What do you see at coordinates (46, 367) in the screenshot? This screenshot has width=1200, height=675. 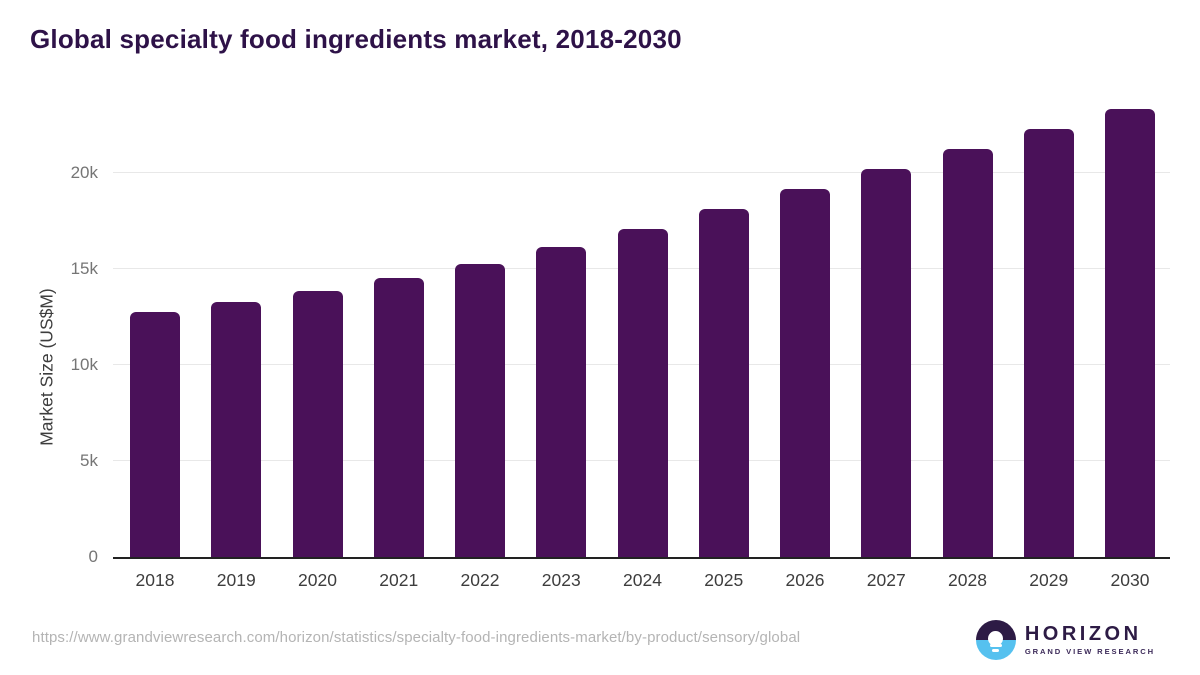 I see `y-axis-label: Market Size (US$M)` at bounding box center [46, 367].